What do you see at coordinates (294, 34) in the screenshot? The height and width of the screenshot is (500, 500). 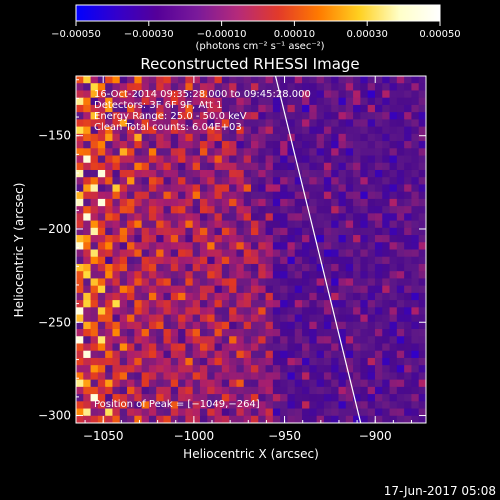 I see `colorbar-tick-label: 0.00010` at bounding box center [294, 34].